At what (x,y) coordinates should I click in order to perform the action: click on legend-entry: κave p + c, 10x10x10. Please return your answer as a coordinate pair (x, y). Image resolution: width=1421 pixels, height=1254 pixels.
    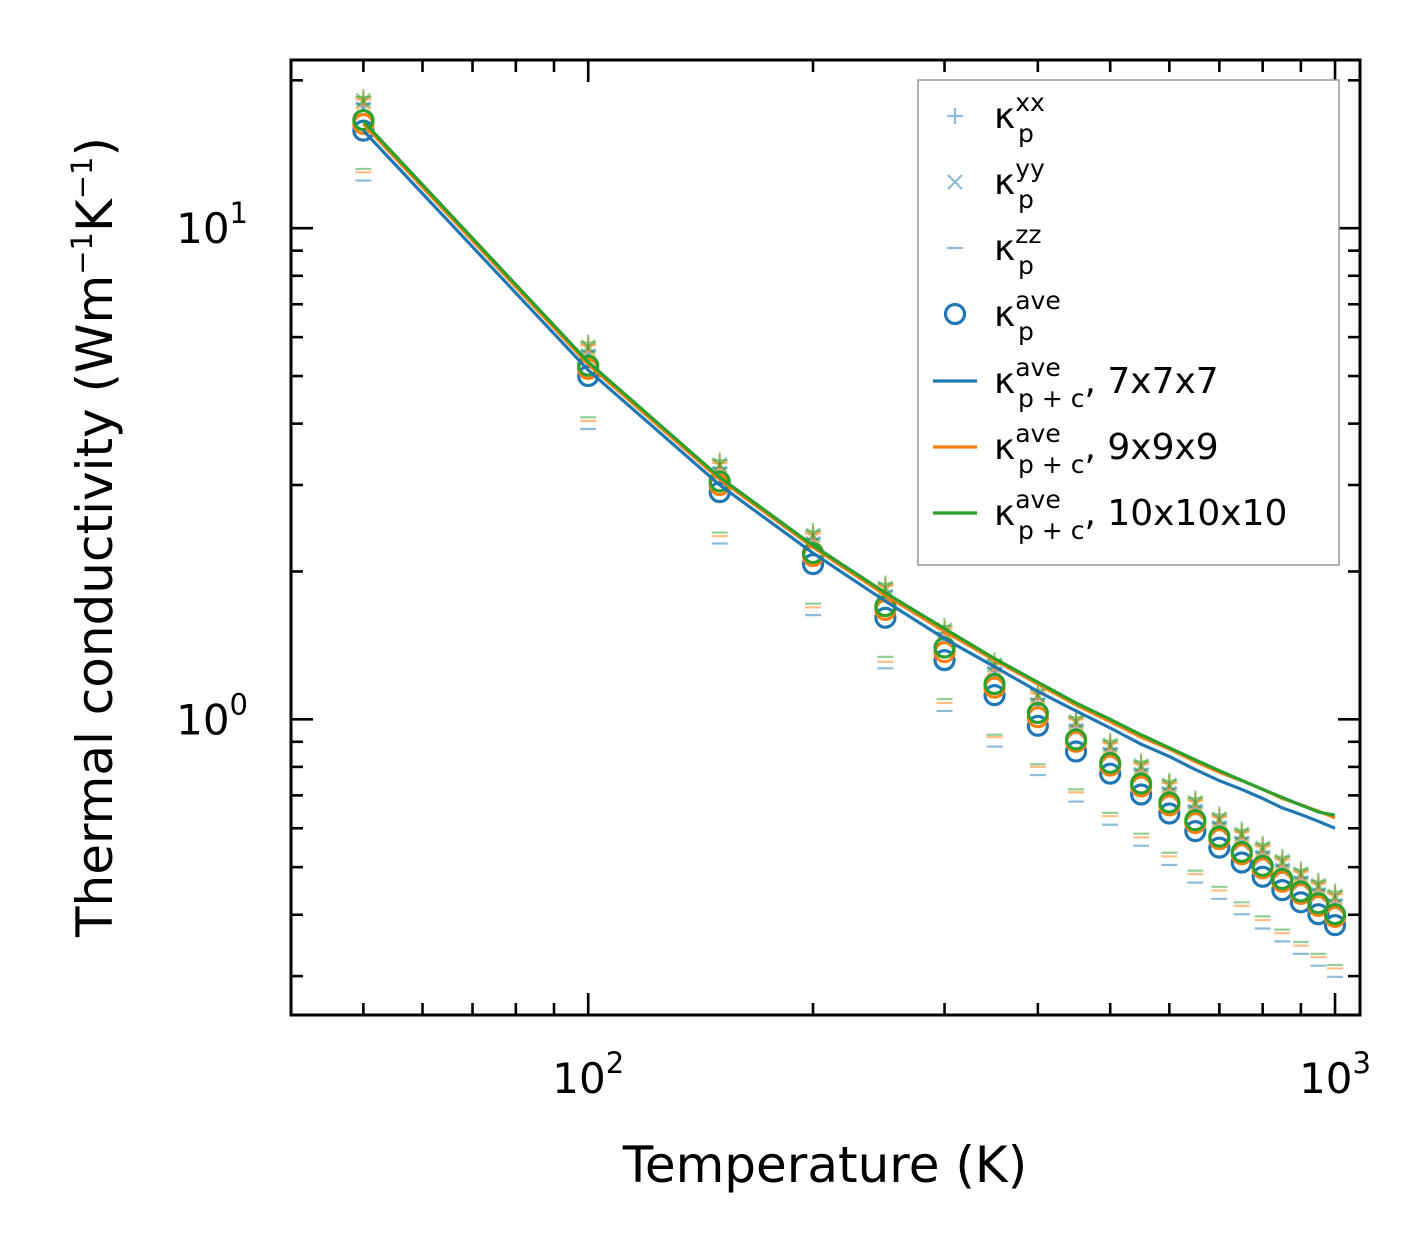
    Looking at the image, I should click on (1110, 515).